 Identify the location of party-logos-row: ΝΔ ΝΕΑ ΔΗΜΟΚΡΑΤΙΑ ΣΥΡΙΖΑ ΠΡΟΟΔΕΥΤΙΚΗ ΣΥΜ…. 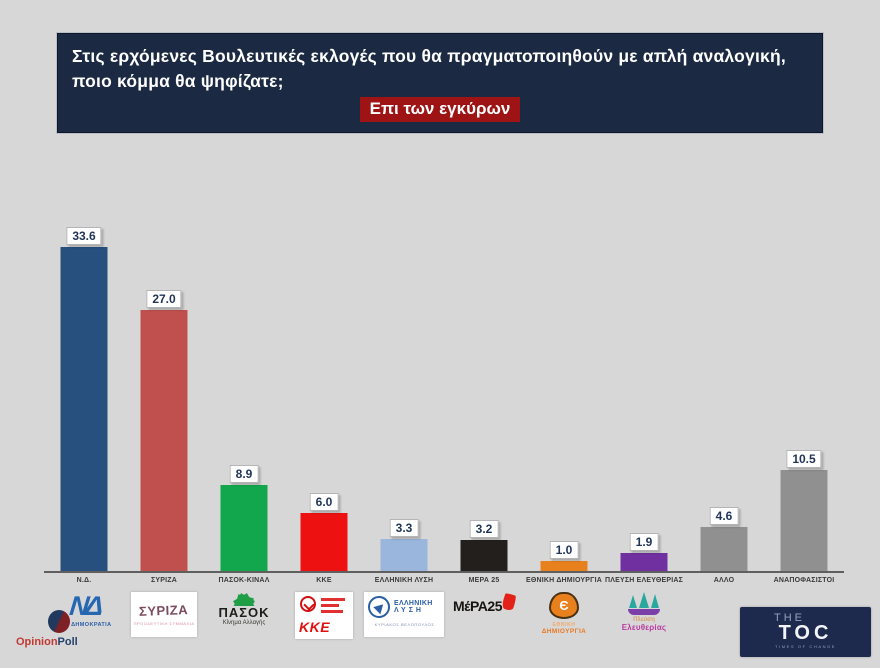
(444, 619).